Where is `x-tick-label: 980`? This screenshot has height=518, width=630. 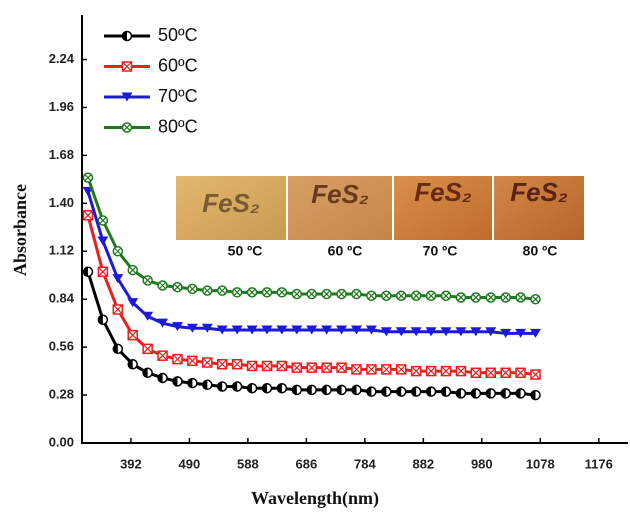 x-tick-label: 980 is located at coordinates (482, 463).